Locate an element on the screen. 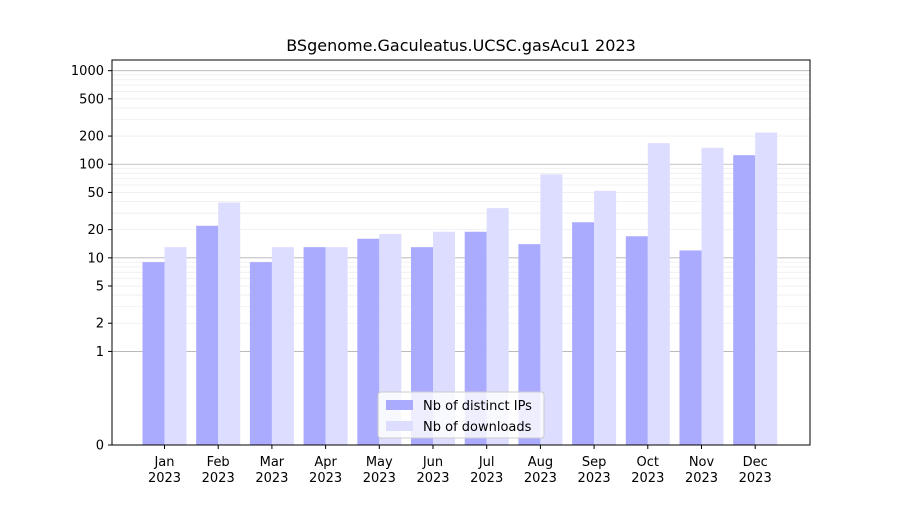  x-tick-label-month: Jan is located at coordinates (163, 462).